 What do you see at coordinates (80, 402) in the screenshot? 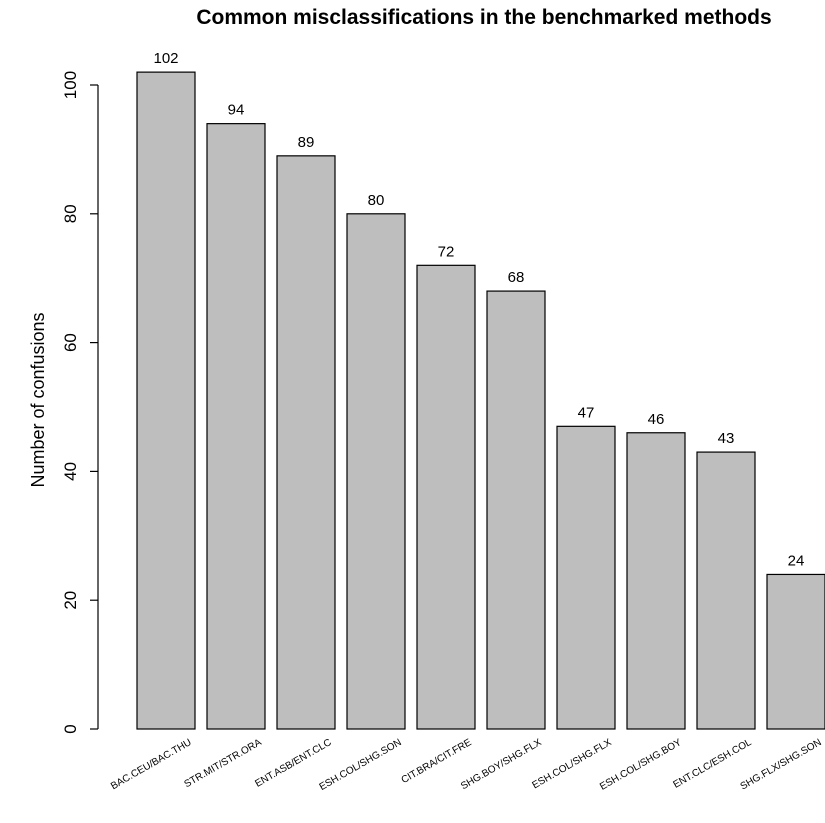
I see `y-axis: 0 20 40 60 80 100` at bounding box center [80, 402].